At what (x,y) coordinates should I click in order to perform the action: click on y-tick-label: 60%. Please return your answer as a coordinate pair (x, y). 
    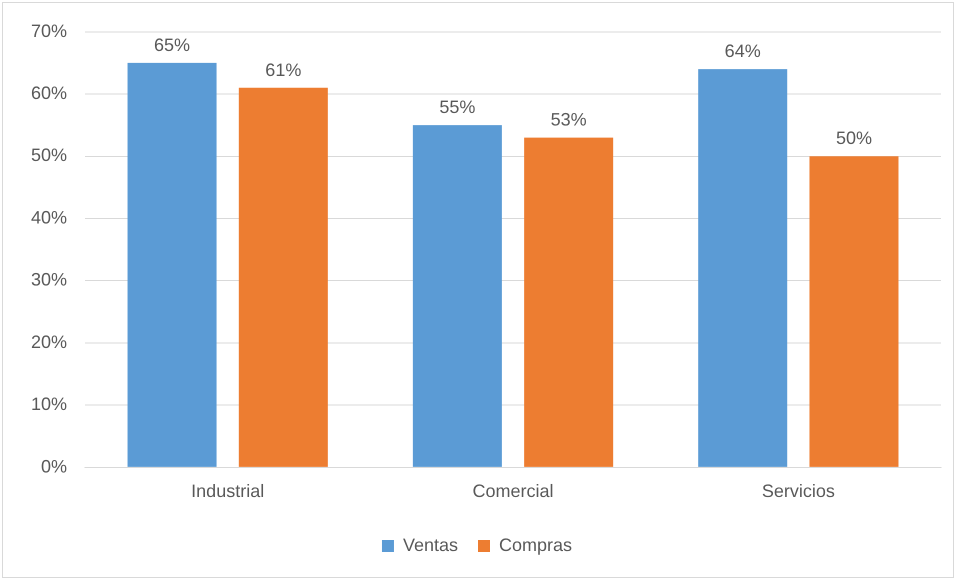
    Looking at the image, I should click on (49, 92).